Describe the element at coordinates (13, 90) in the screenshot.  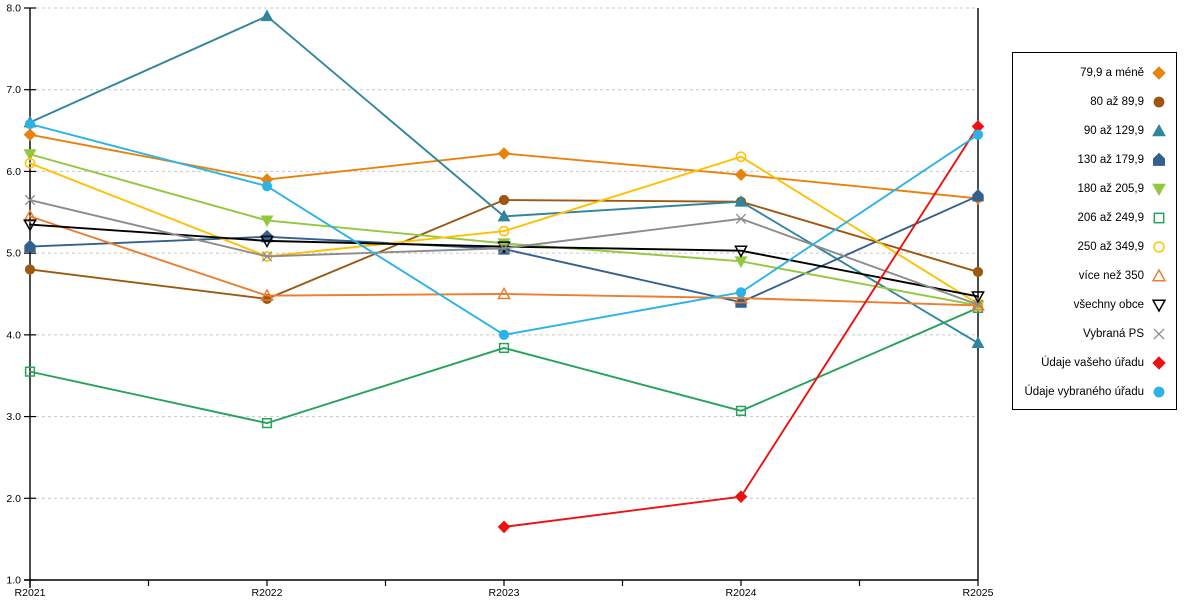
I see `y-axis-tick-label: 7.0` at that location.